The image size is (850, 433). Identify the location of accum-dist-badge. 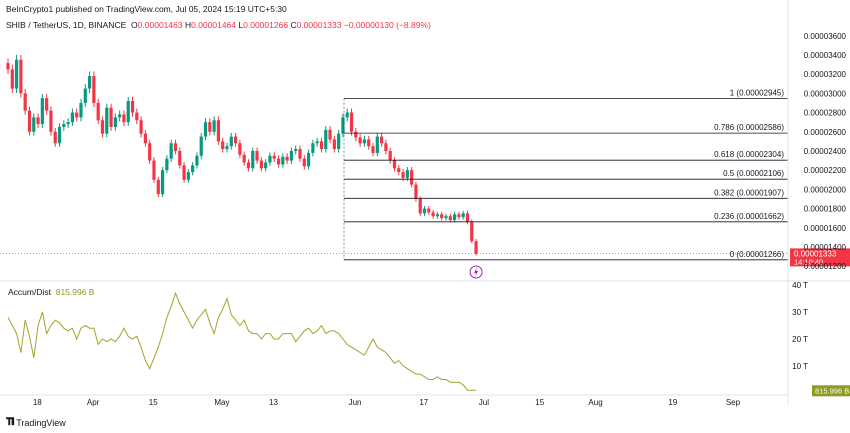
(831, 391).